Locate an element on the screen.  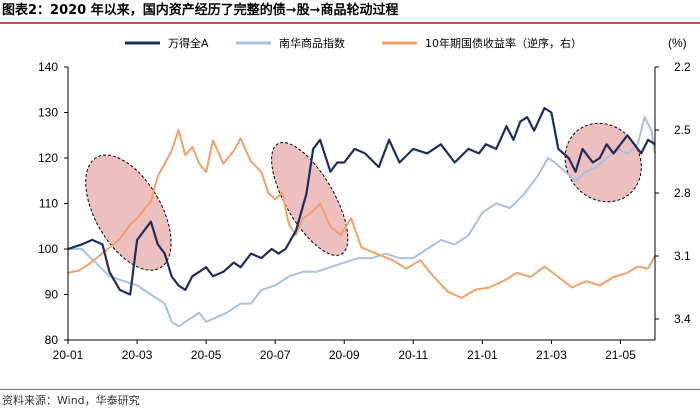
right-axis-unit: (%) is located at coordinates (677, 43).